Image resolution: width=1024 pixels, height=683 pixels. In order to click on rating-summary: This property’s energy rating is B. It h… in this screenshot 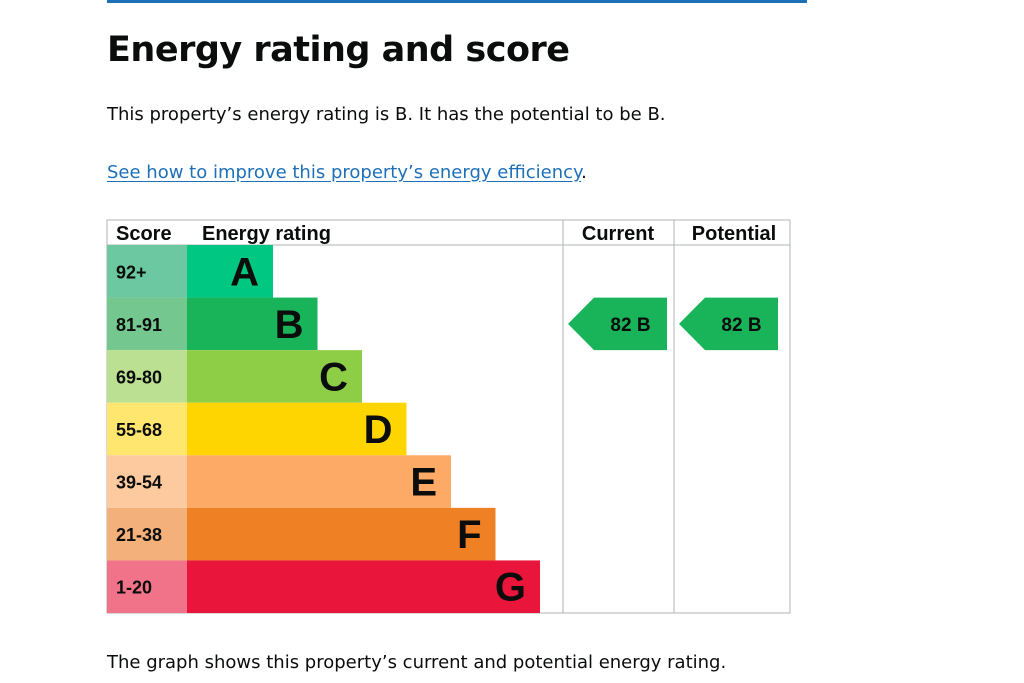, I will do `click(386, 114)`.